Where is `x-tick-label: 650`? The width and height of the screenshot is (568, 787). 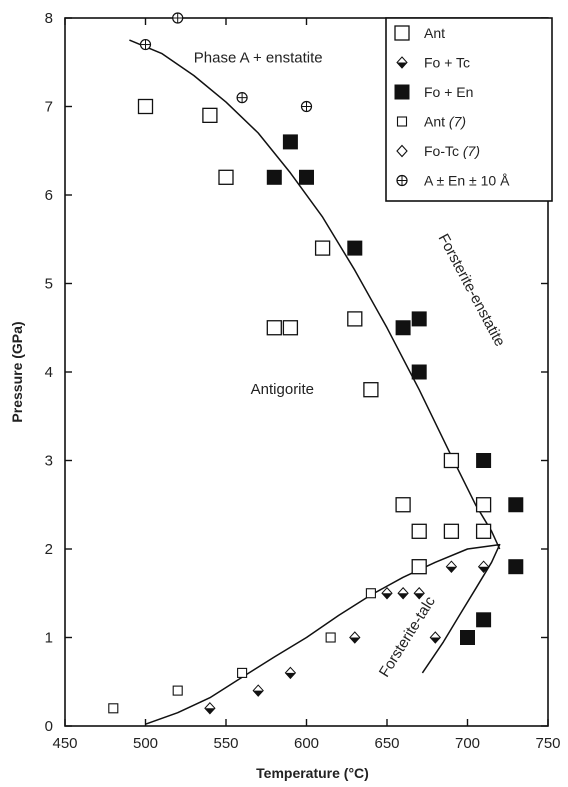 x-tick-label: 650 is located at coordinates (386, 743).